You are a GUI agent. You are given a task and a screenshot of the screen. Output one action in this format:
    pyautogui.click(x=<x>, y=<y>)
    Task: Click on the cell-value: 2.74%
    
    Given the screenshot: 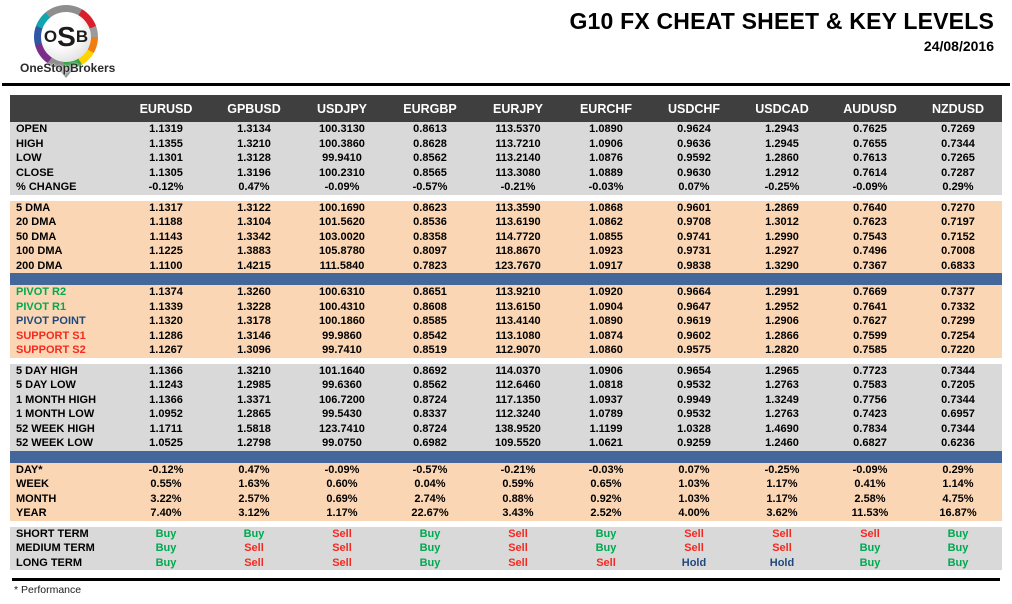 What is the action you would take?
    pyautogui.click(x=430, y=498)
    